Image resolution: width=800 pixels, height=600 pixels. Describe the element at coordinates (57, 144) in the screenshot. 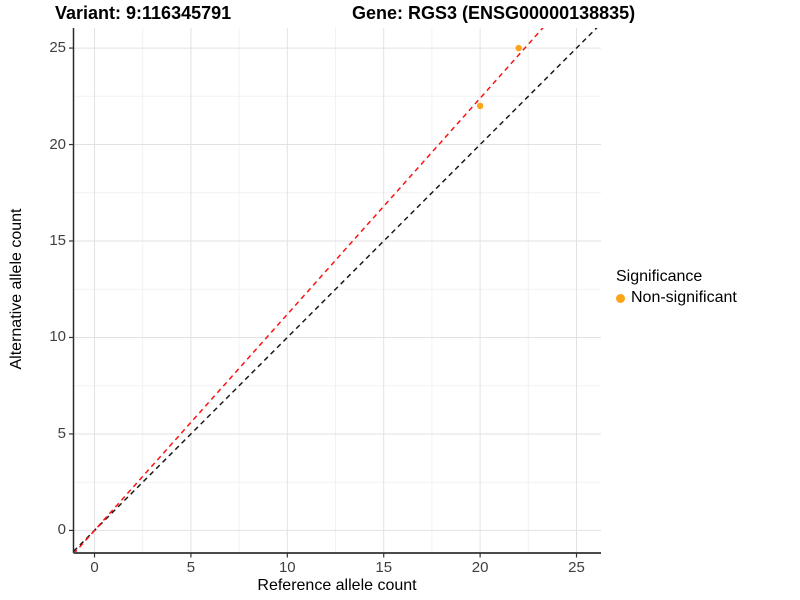

I see `y-tick-label: 20` at that location.